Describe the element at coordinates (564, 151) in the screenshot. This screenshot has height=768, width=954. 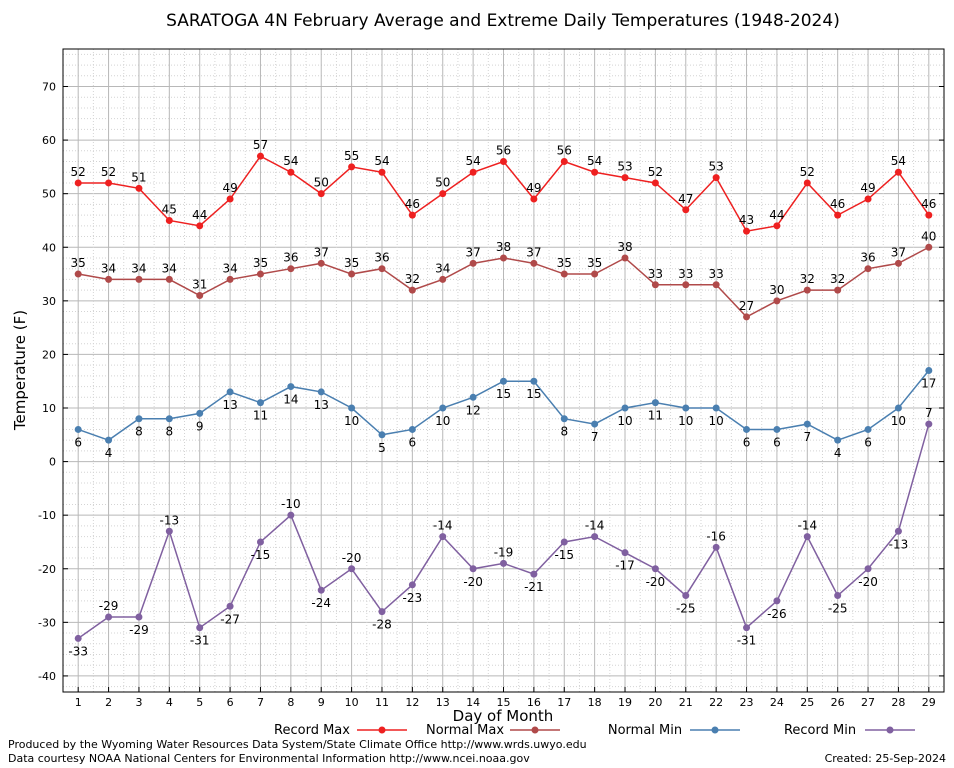
I see `data-label: 56` at that location.